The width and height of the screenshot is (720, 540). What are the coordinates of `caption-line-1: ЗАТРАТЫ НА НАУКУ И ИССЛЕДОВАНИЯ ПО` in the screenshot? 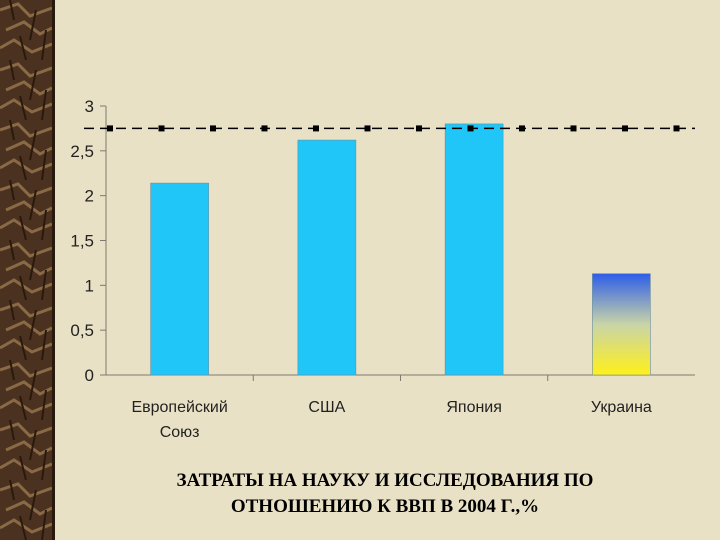 It's located at (385, 480).